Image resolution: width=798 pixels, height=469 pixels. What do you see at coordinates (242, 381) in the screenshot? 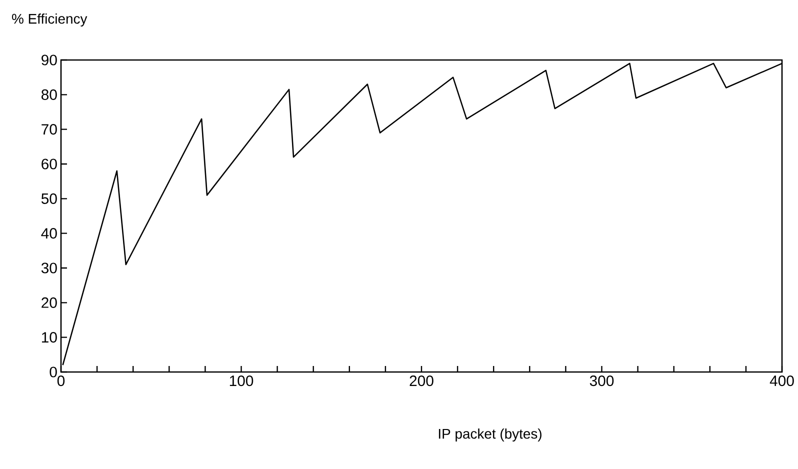
I see `x-tick-label: 100` at bounding box center [242, 381].